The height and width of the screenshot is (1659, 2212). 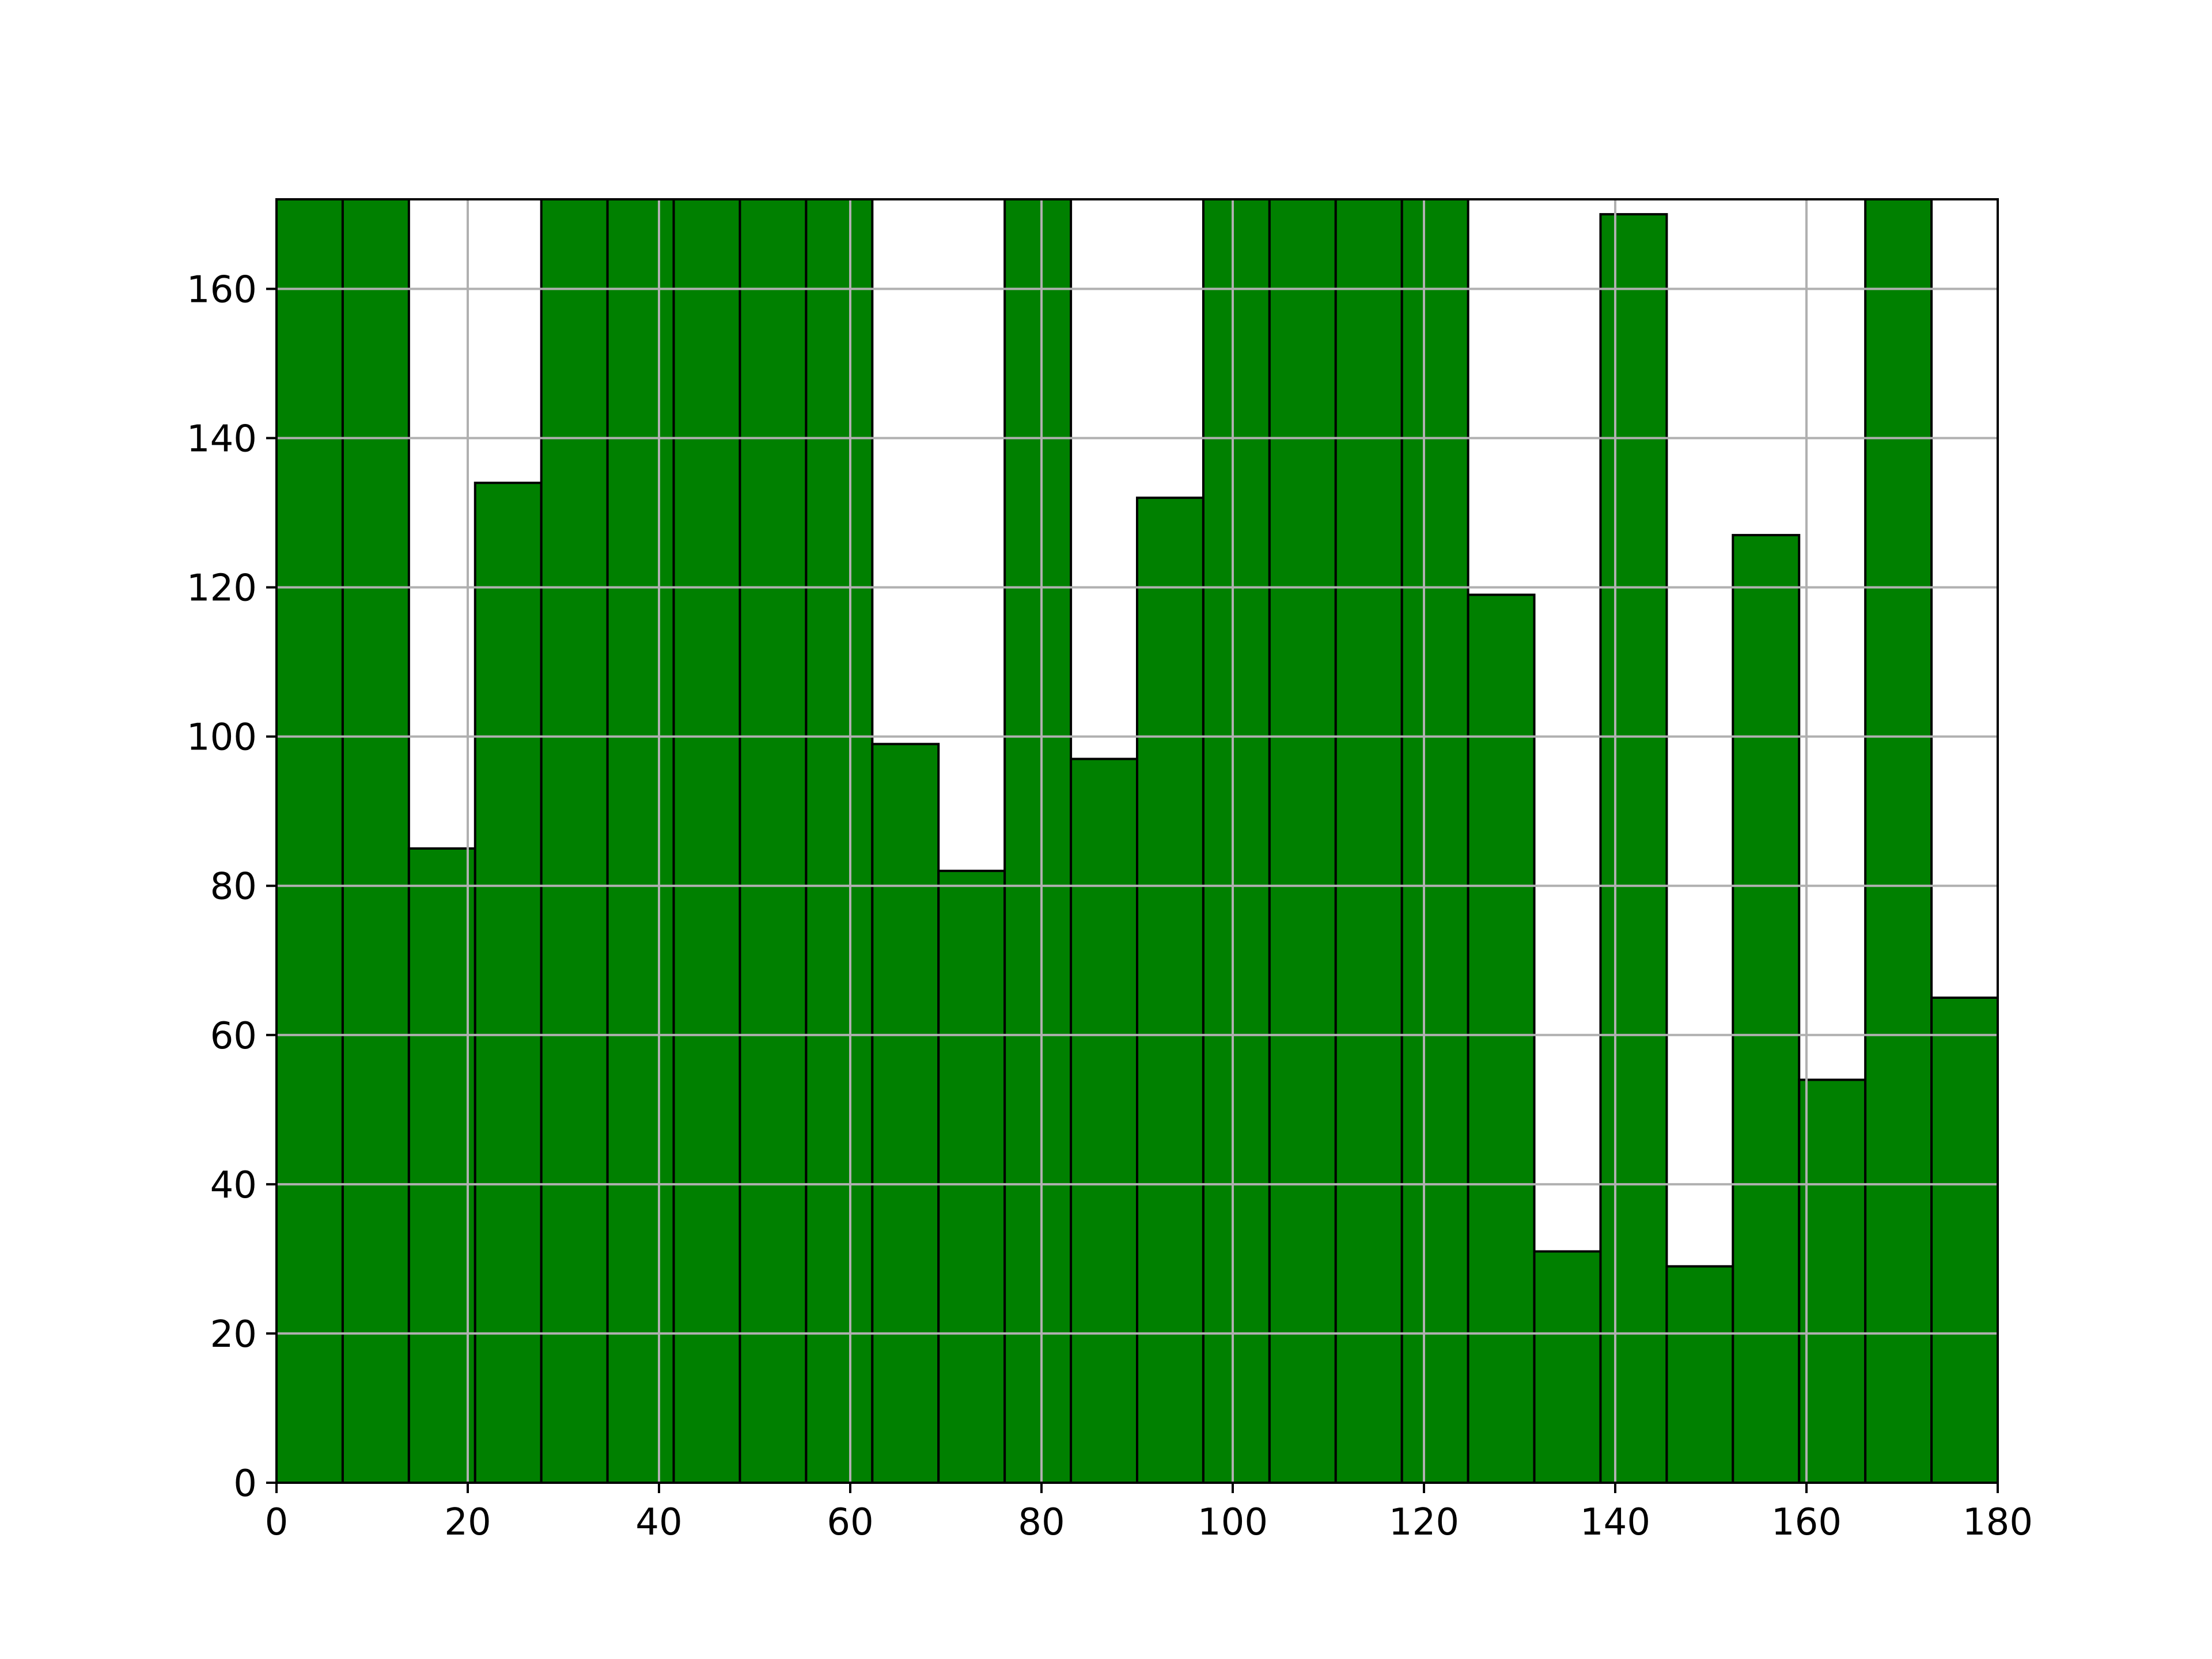 I want to click on x-tick-label: 0, so click(x=277, y=1522).